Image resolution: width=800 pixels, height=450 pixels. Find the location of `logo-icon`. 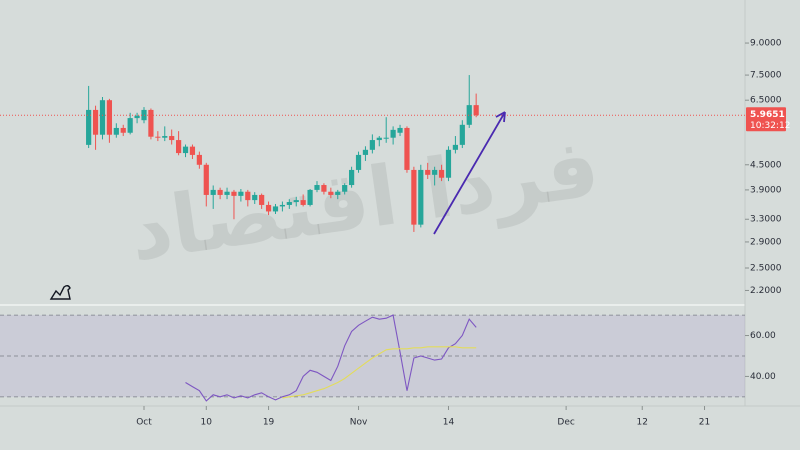

logo-icon is located at coordinates (60, 292).